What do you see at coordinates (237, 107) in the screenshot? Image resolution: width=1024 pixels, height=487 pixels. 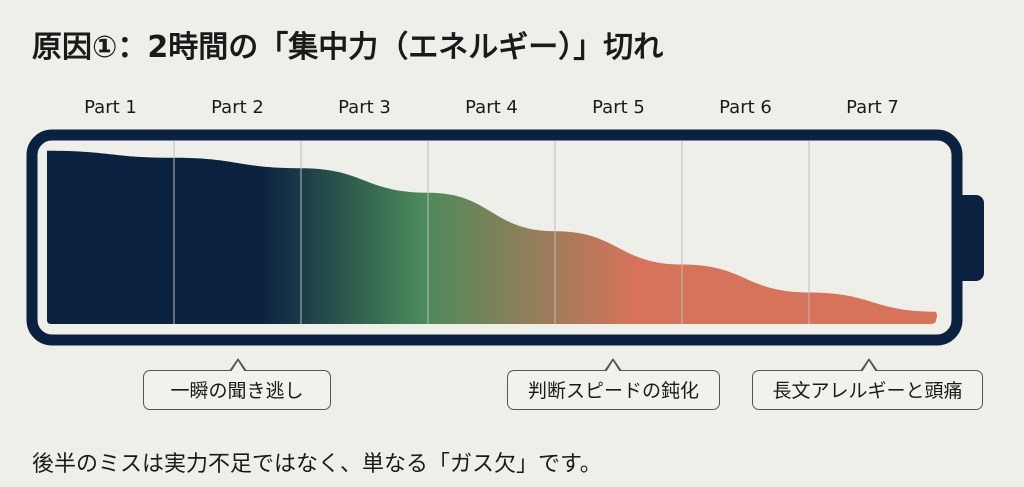 I see `part-label: Part 2` at bounding box center [237, 107].